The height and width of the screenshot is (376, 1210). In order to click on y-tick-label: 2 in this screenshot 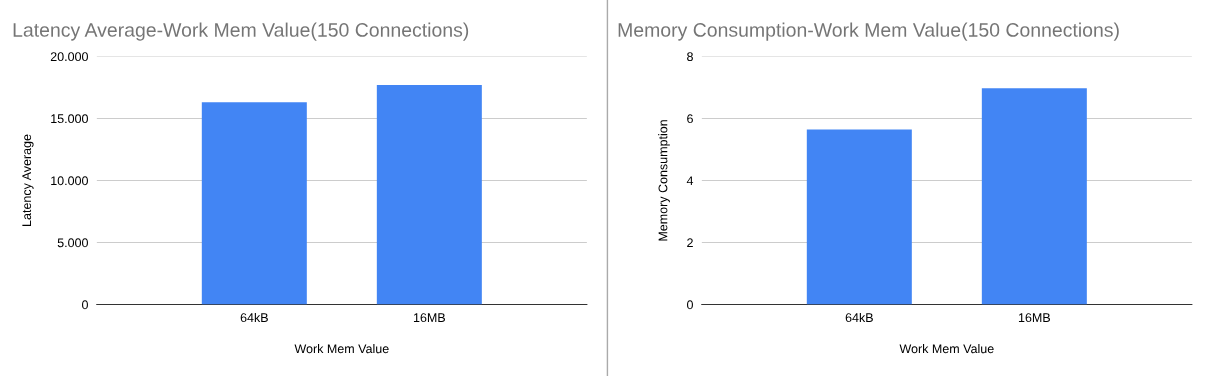, I will do `click(690, 243)`.